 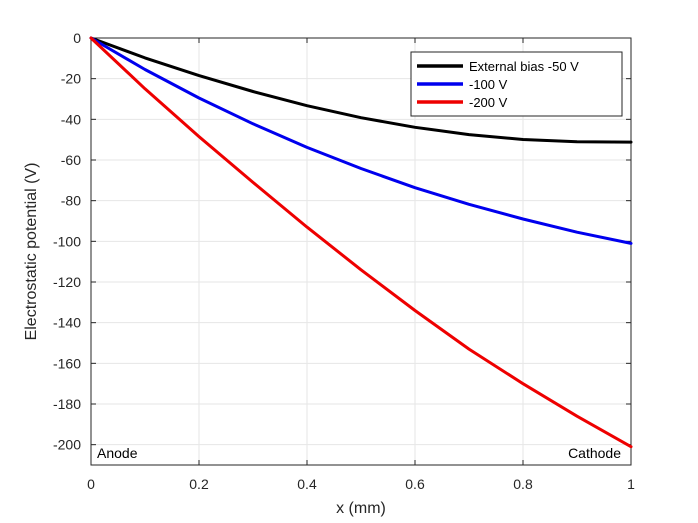 What do you see at coordinates (71, 79) in the screenshot?
I see `y-tick-label: -20` at bounding box center [71, 79].